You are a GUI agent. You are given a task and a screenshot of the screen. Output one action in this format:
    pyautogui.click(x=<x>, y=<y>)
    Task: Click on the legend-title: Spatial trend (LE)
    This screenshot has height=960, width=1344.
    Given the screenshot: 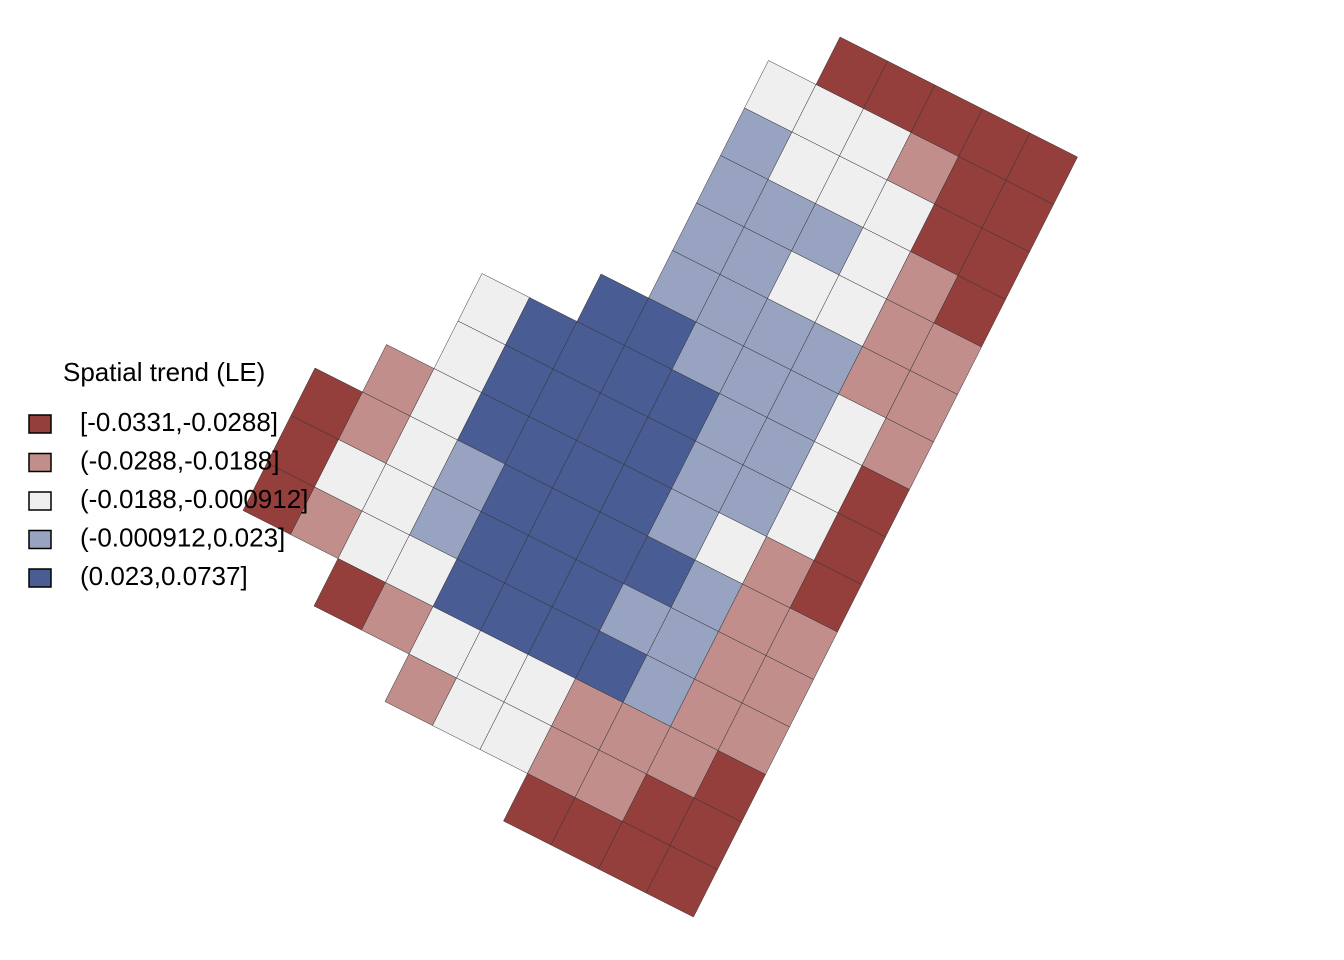 What is the action you would take?
    pyautogui.click(x=164, y=372)
    